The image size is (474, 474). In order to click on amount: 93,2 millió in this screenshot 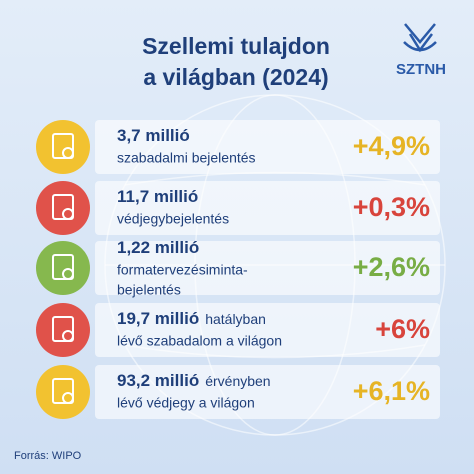, I will do `click(158, 380)`.